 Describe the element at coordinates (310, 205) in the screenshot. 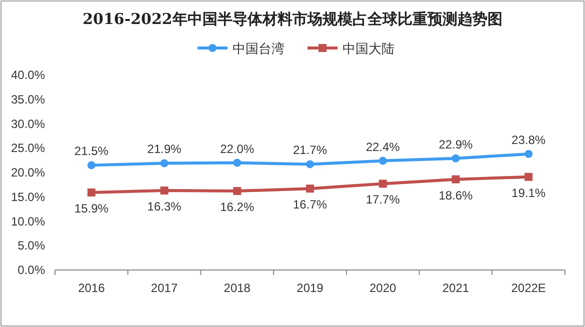

I see `data-label: 16.7%` at that location.